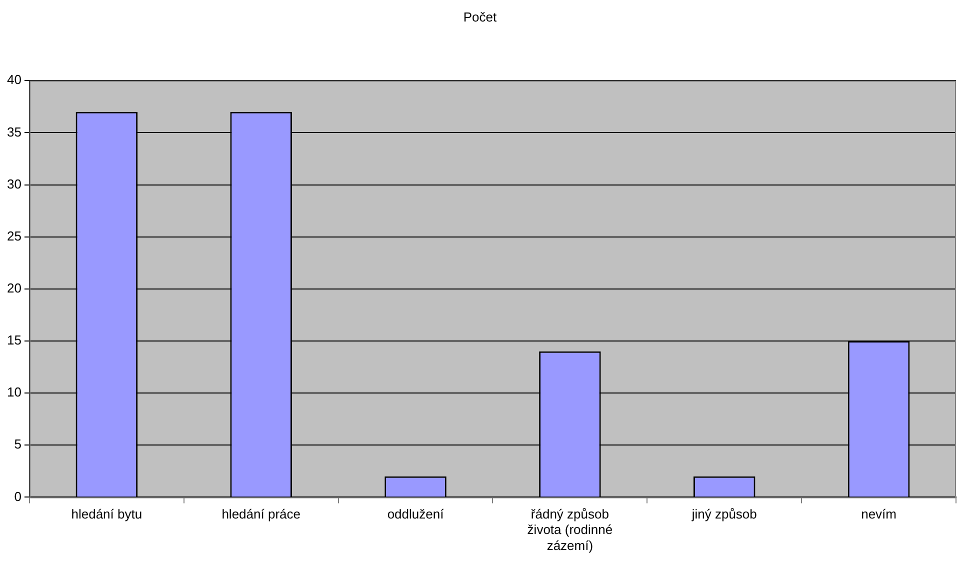 This screenshot has height=562, width=958. What do you see at coordinates (14, 340) in the screenshot?
I see `y-tick-label: 15` at bounding box center [14, 340].